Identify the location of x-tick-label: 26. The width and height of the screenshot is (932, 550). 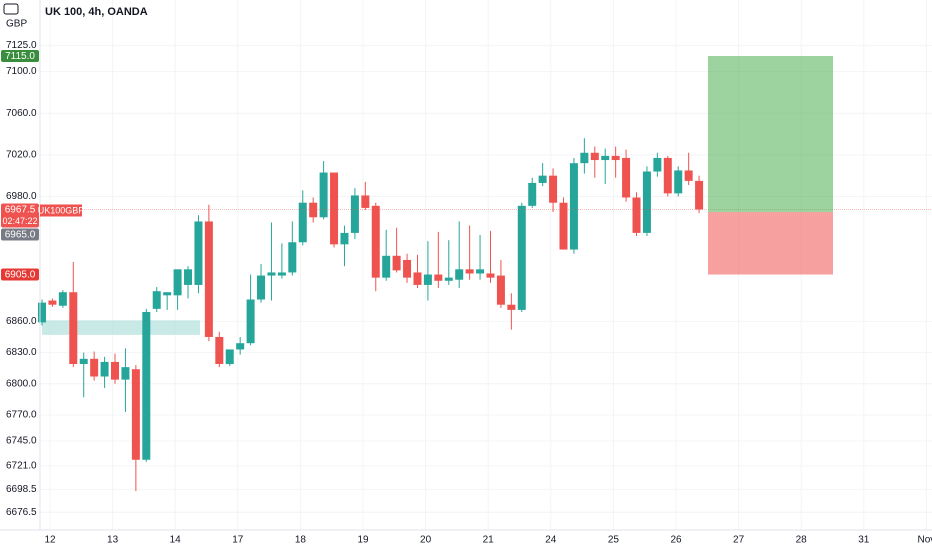
(676, 540).